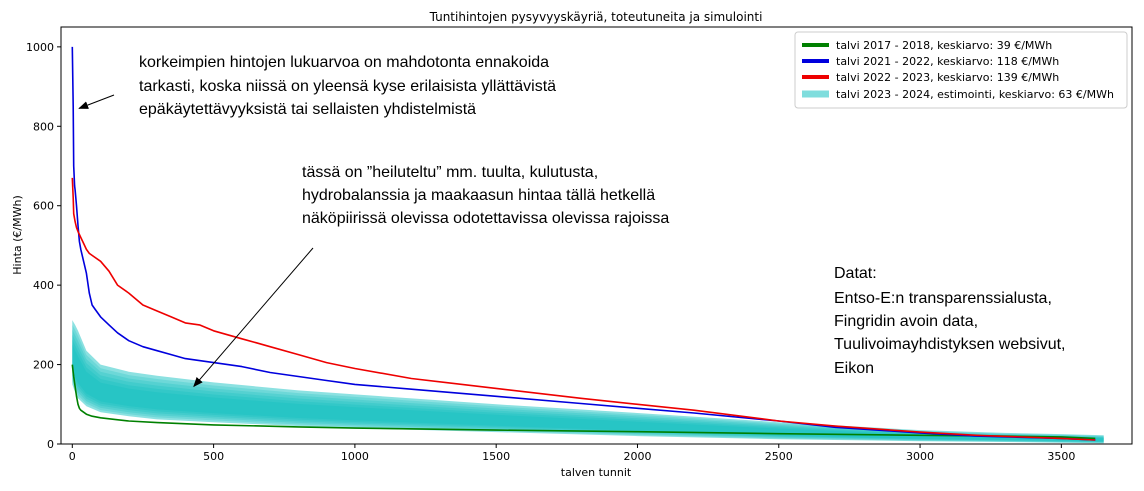  Describe the element at coordinates (213, 456) in the screenshot. I see `x-tick-label: 500` at that location.